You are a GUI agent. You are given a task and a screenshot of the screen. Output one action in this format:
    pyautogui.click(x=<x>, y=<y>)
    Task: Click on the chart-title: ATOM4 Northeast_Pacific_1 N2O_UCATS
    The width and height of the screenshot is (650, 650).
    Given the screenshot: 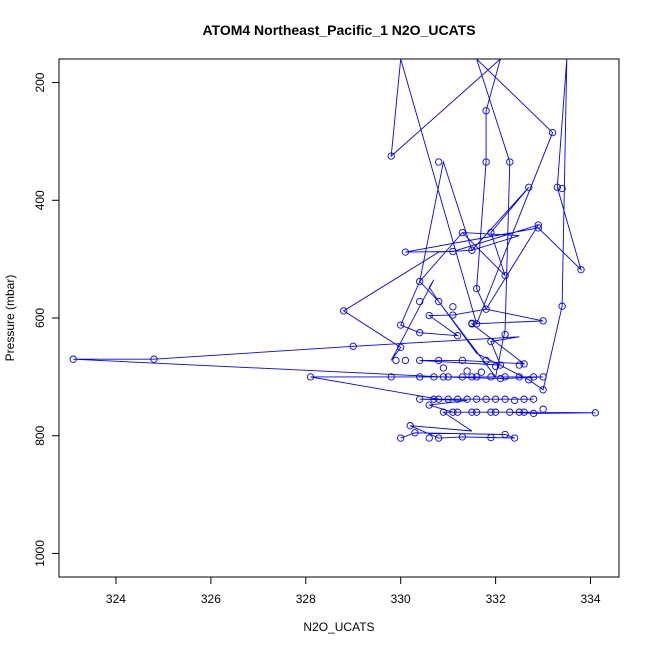 What is the action you would take?
    pyautogui.click(x=338, y=30)
    